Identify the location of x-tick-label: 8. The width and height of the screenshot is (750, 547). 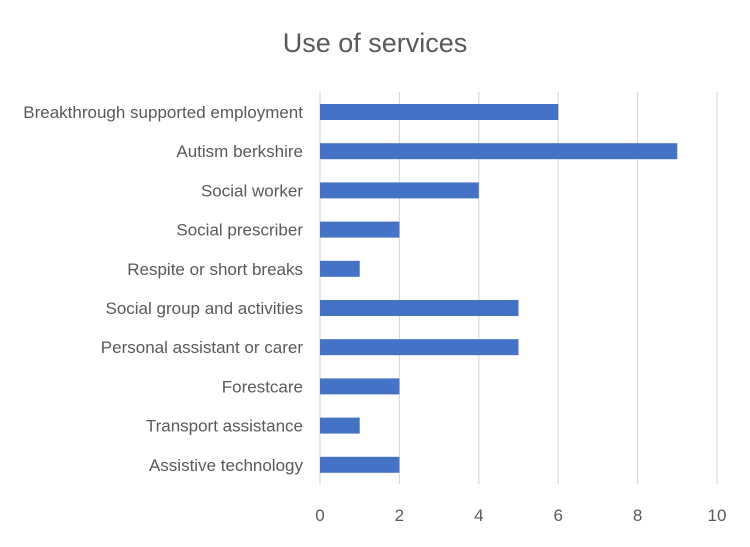
(637, 515).